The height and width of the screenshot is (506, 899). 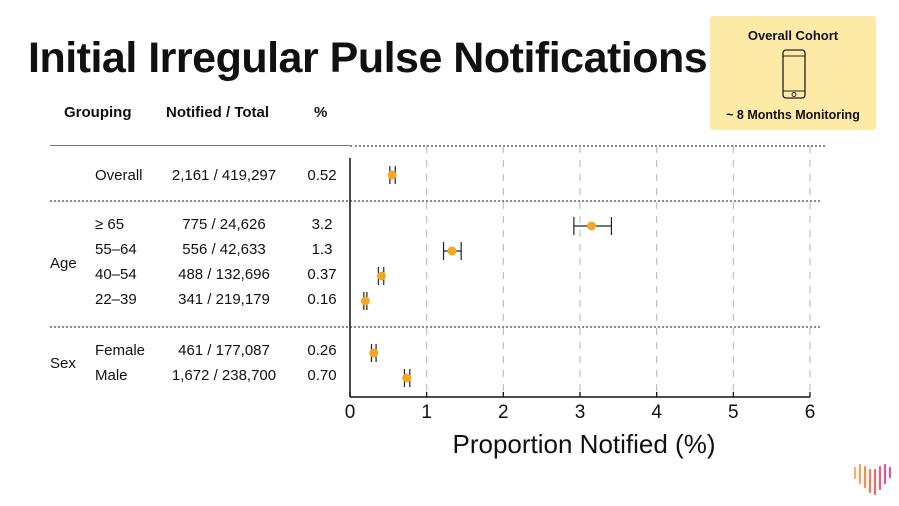 What do you see at coordinates (218, 112) in the screenshot?
I see `header-notified-total: Notified / Total` at bounding box center [218, 112].